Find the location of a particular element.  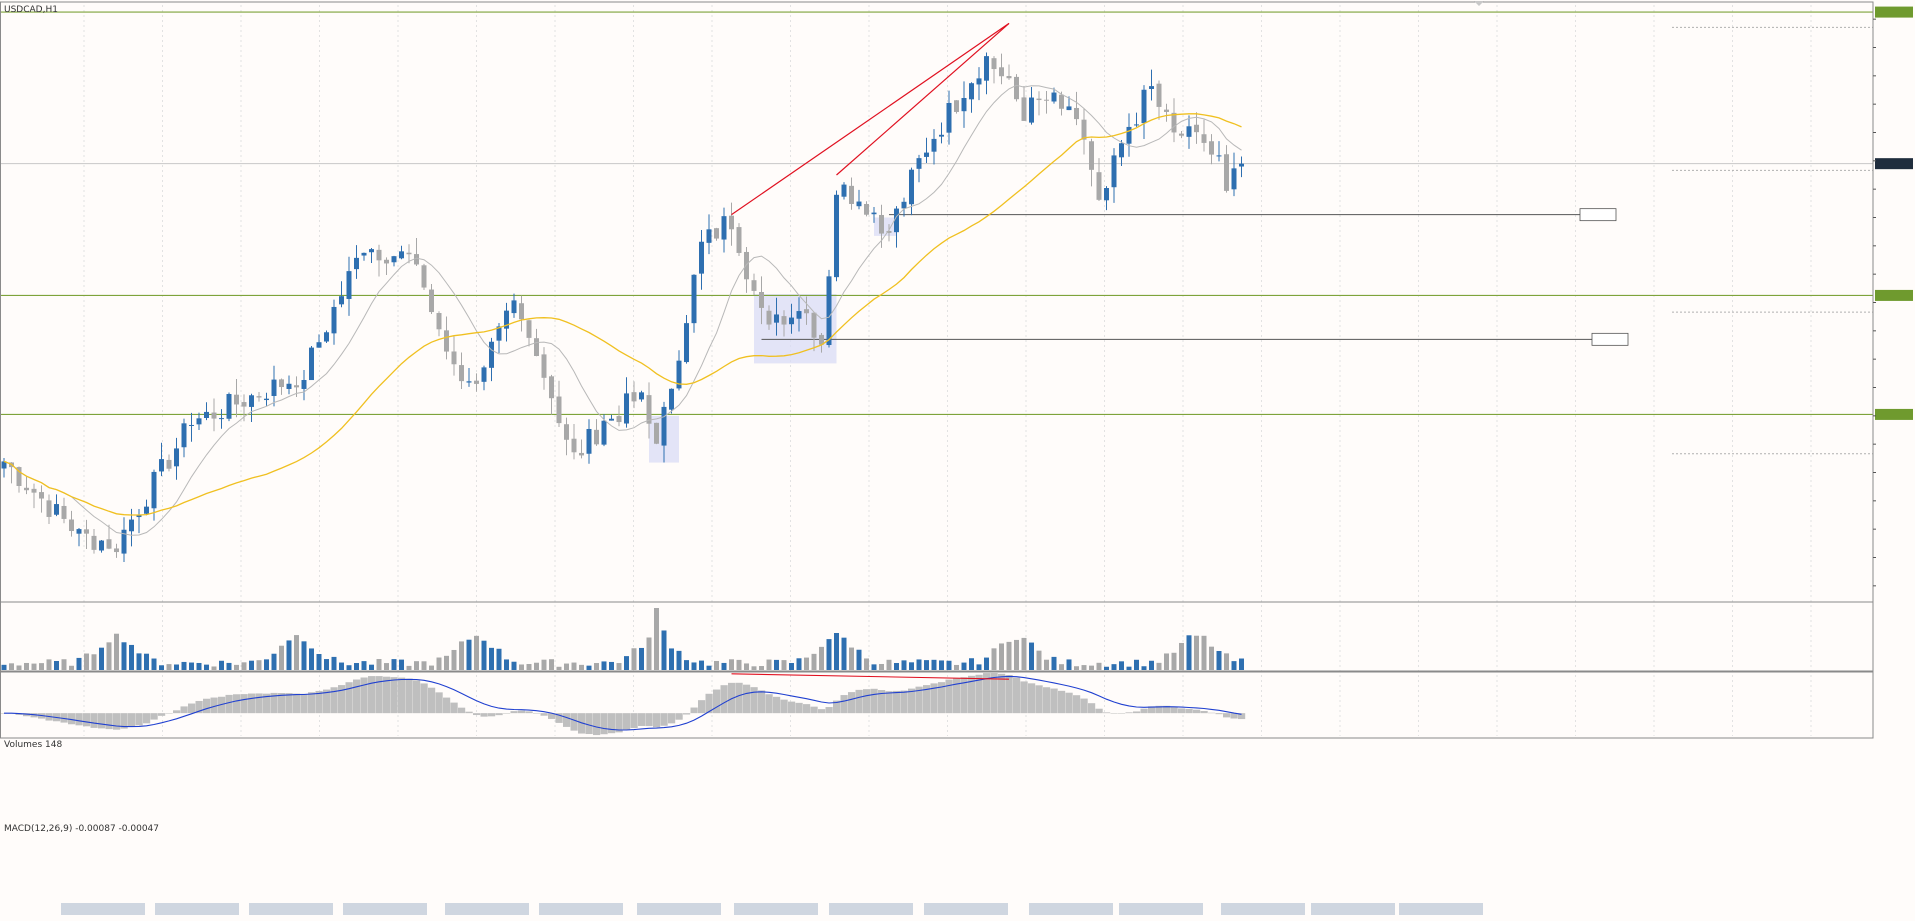

trendlines is located at coordinates (870, 119).